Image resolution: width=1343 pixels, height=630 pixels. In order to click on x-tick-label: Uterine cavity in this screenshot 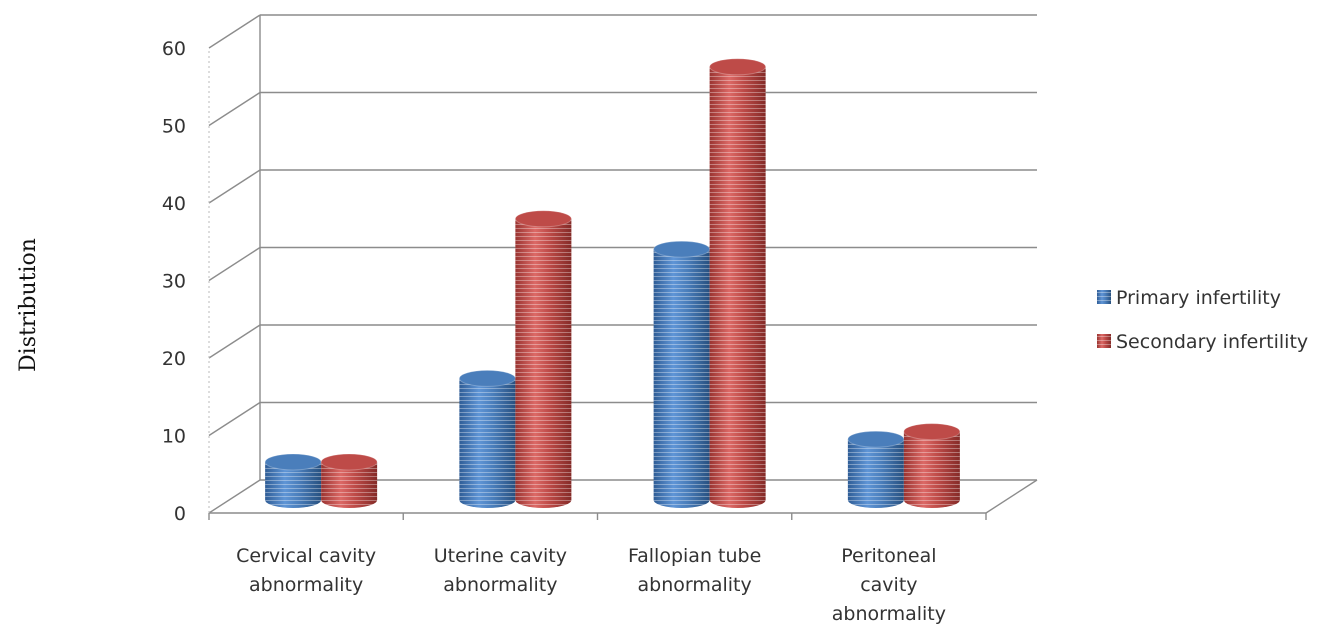, I will do `click(500, 556)`.